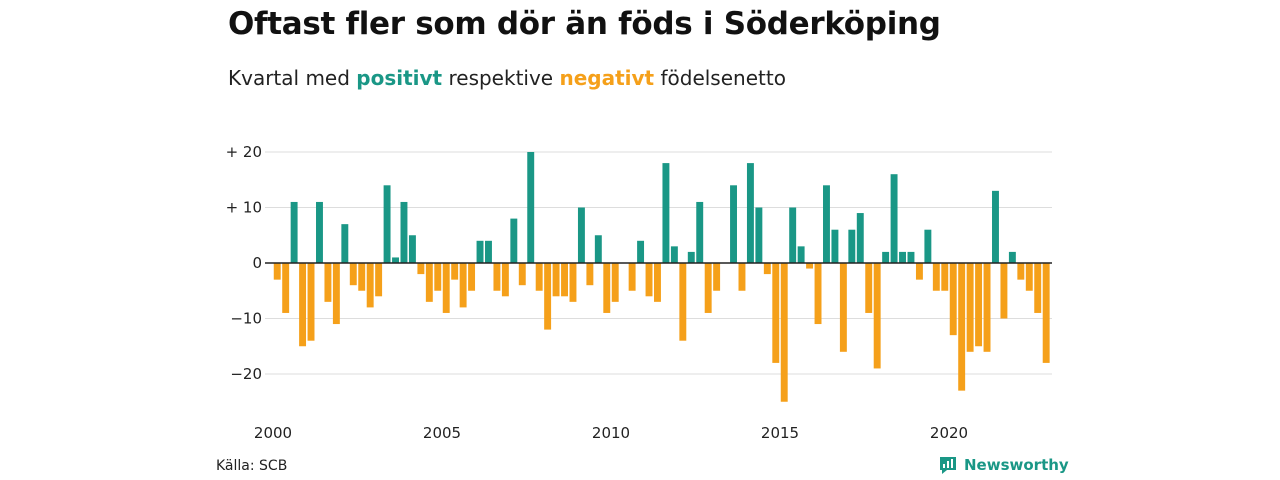  I want to click on subtitle-negative-word: negativt, so click(607, 78).